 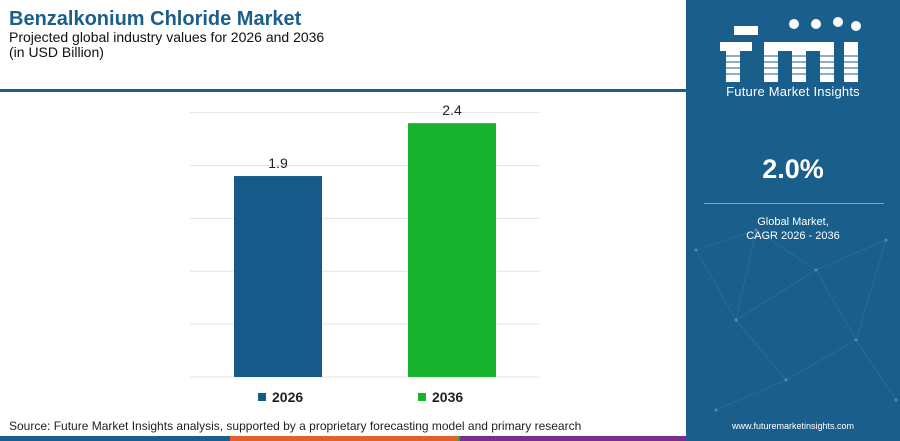 What do you see at coordinates (793, 229) in the screenshot?
I see `cagr-label: Global Market, CAGR 2026 - 2036` at bounding box center [793, 229].